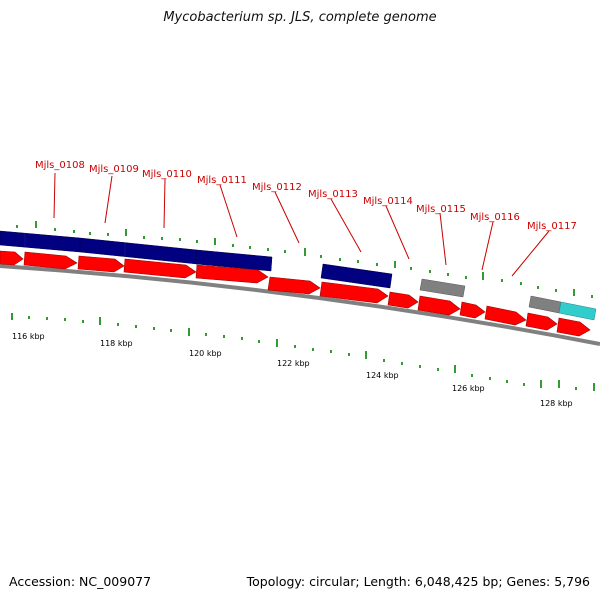 Image resolution: width=600 pixels, height=600 pixels. I want to click on scale-label: 124 kbp, so click(382, 375).